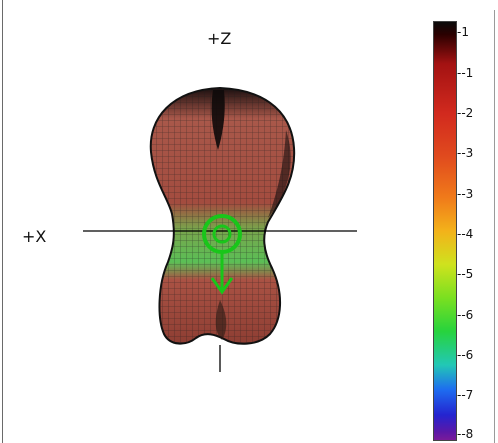 The image size is (498, 443). What do you see at coordinates (465, 434) in the screenshot?
I see `colorbar-tick-label: --8` at bounding box center [465, 434].